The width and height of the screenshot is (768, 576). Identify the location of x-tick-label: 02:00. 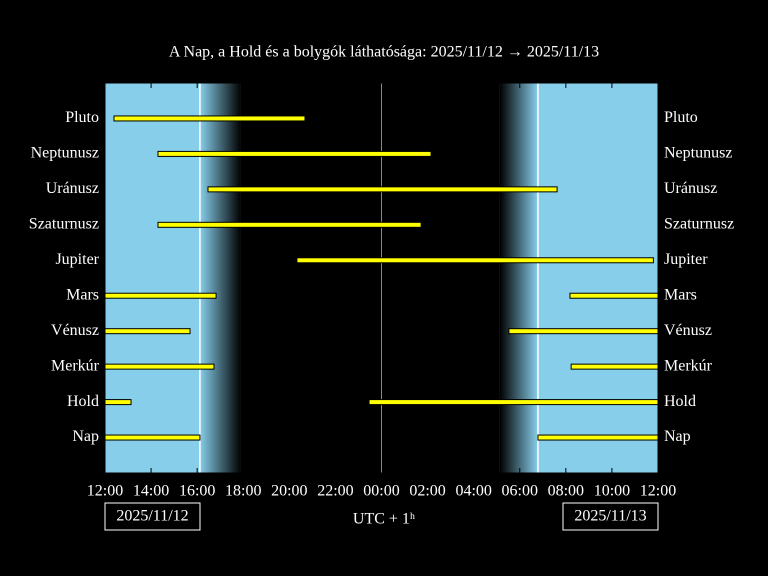
(427, 491).